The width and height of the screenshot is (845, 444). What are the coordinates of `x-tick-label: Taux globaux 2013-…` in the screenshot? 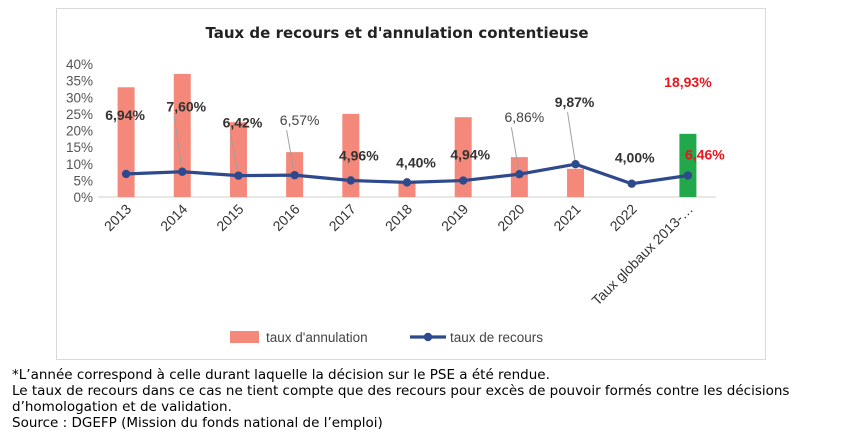 It's located at (642, 255).